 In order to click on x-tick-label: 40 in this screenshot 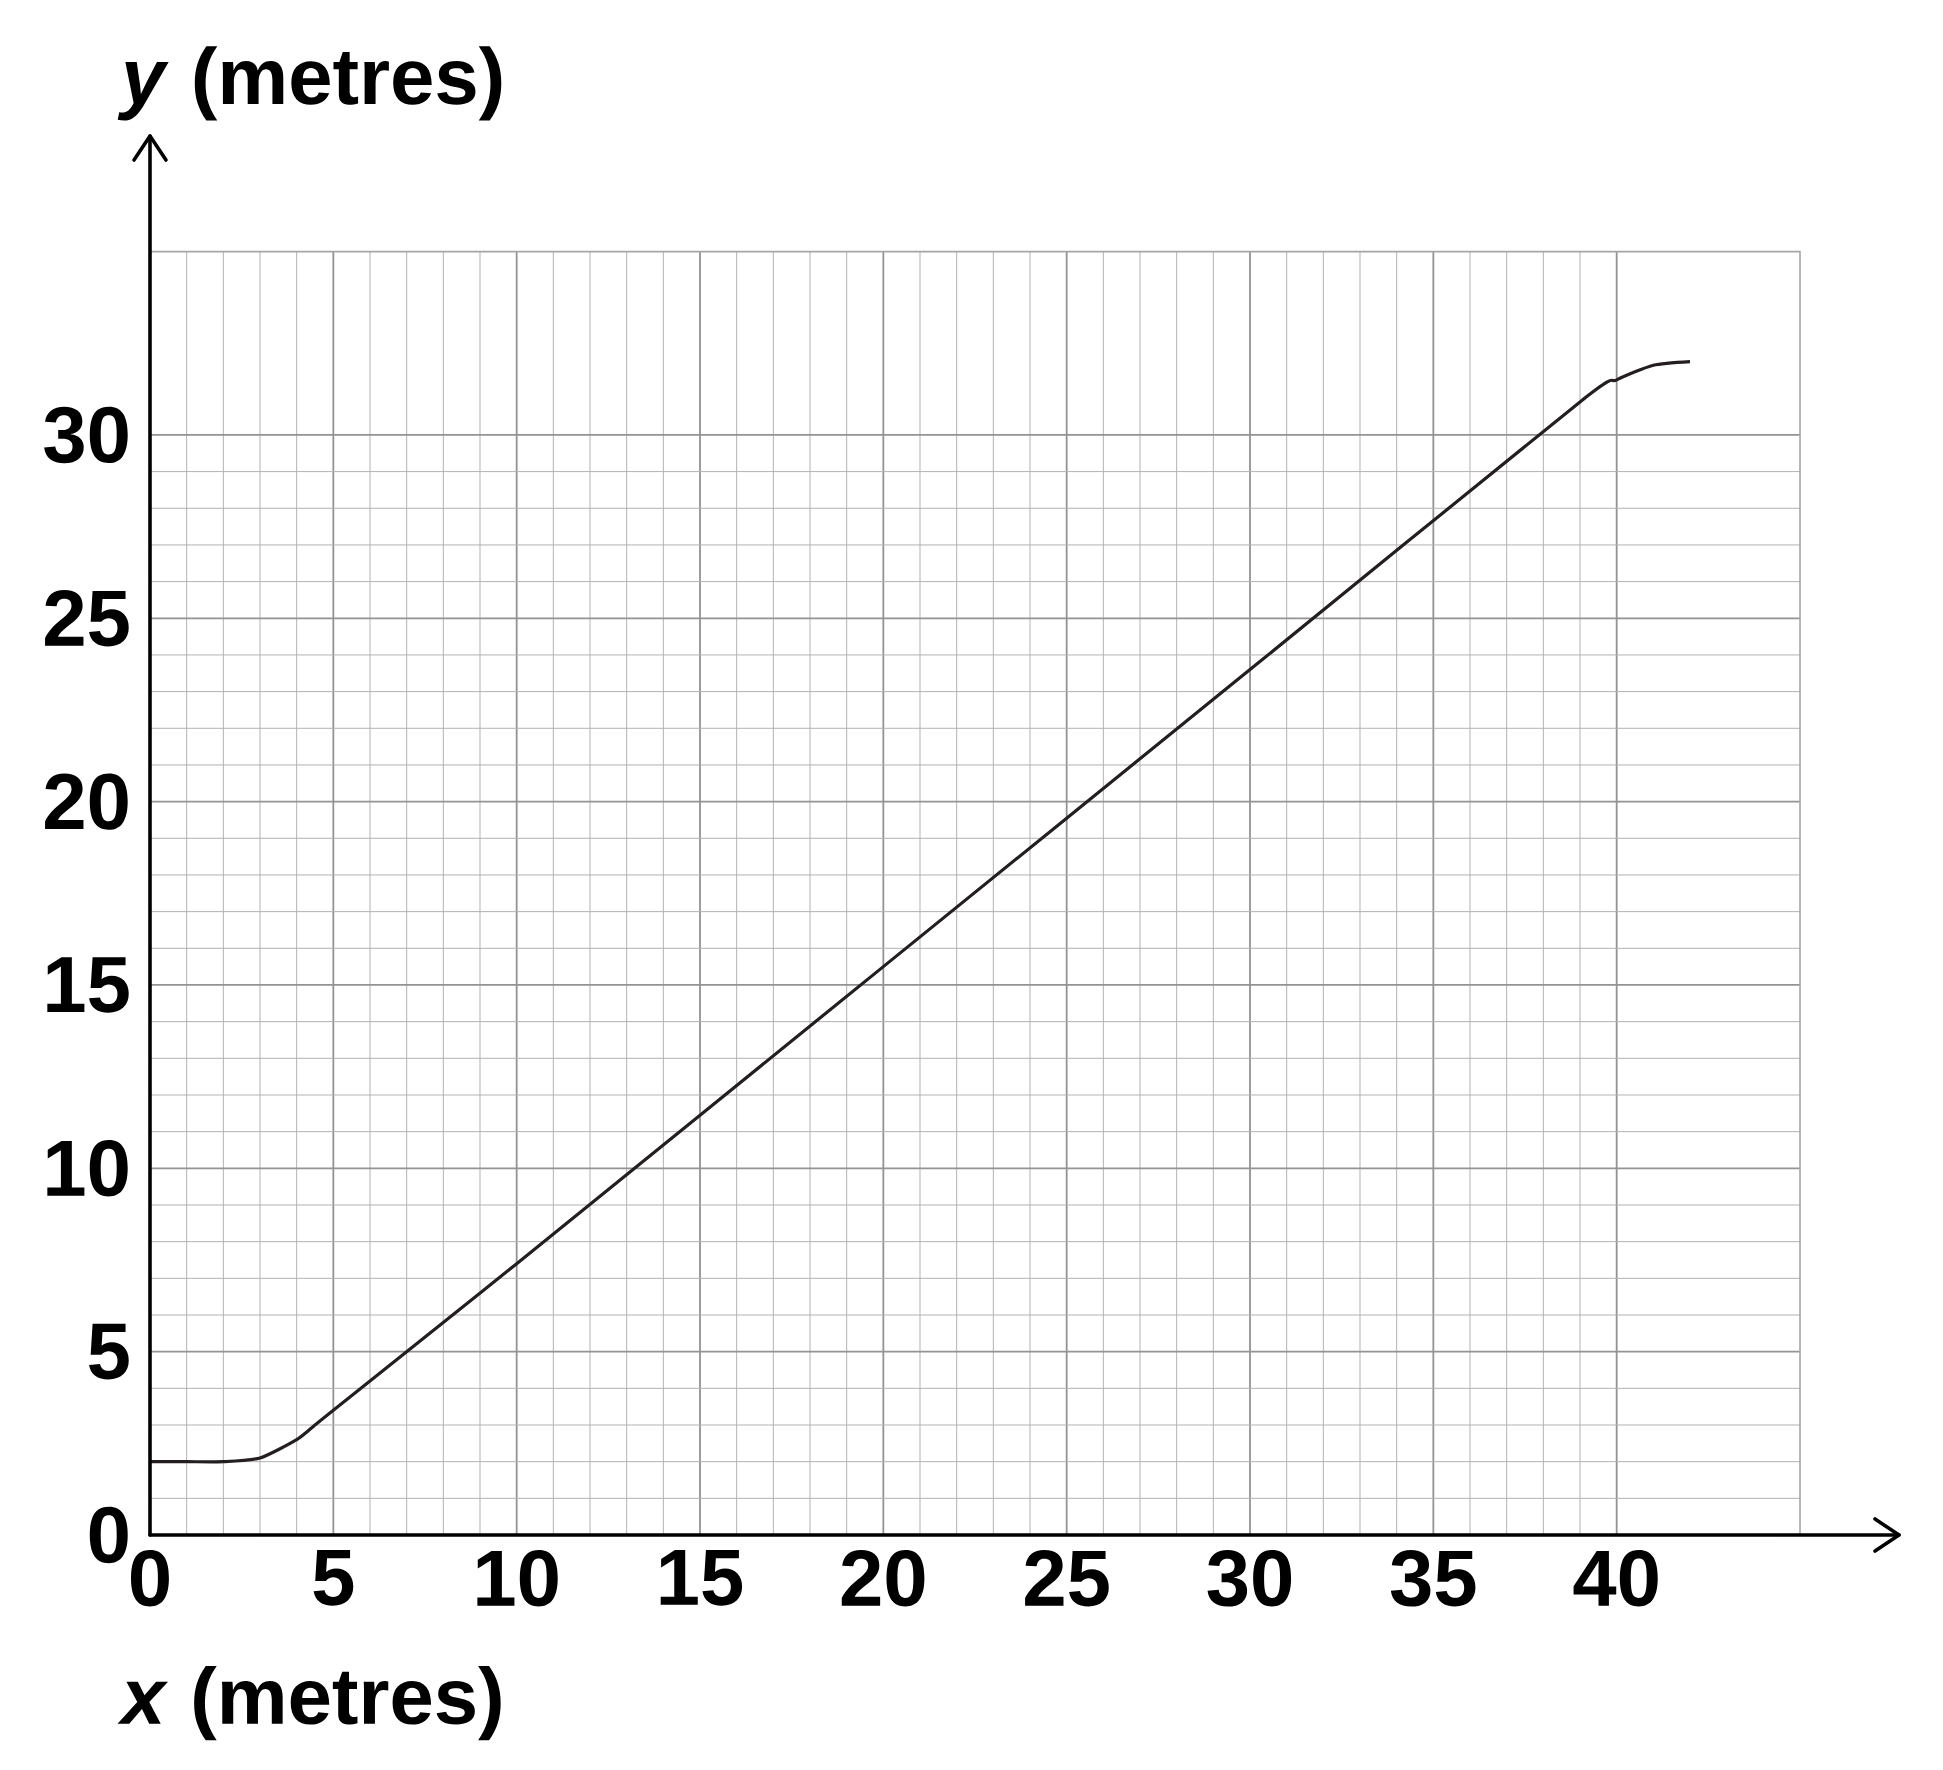, I will do `click(1615, 1578)`.